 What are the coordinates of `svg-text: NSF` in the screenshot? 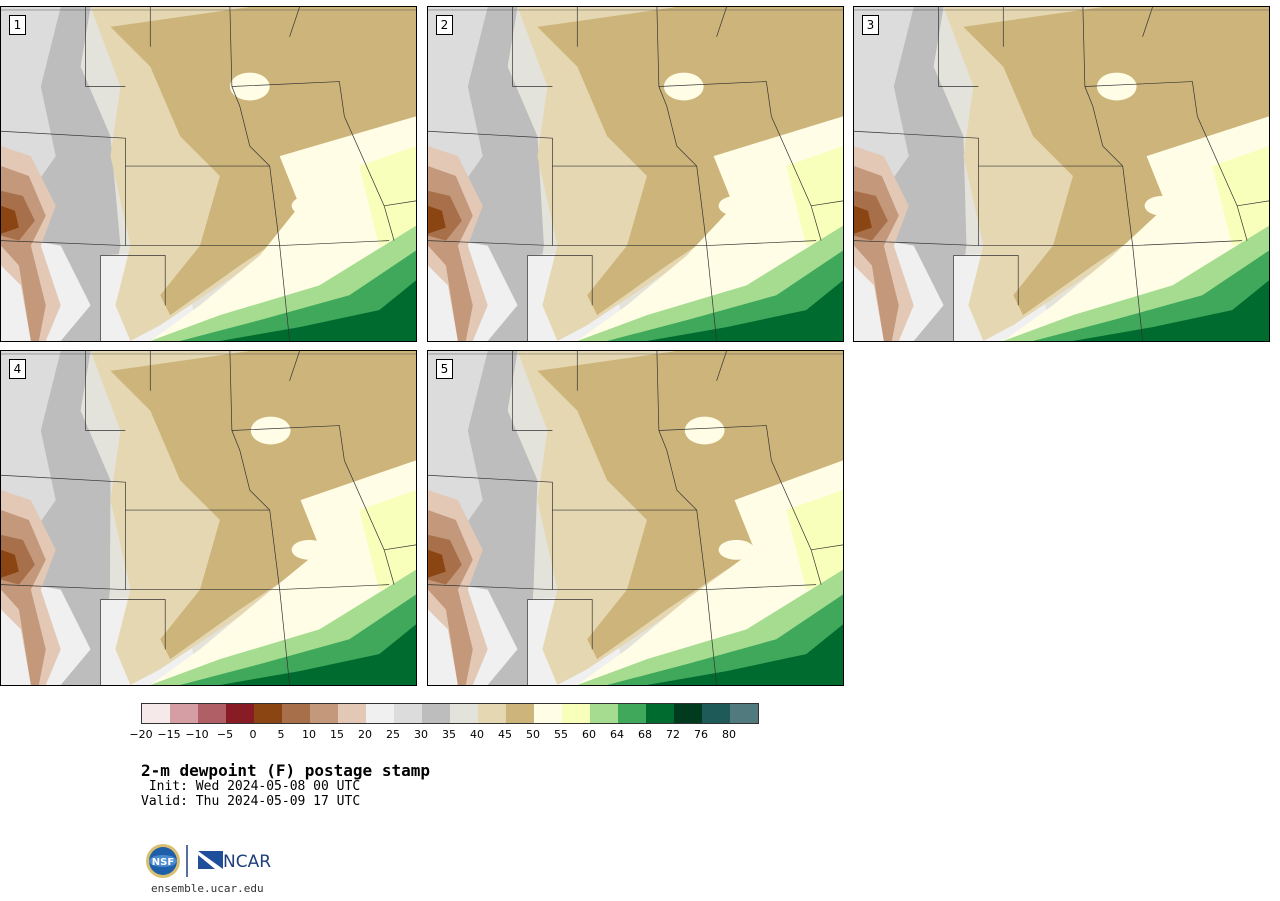 It's located at (163, 862).